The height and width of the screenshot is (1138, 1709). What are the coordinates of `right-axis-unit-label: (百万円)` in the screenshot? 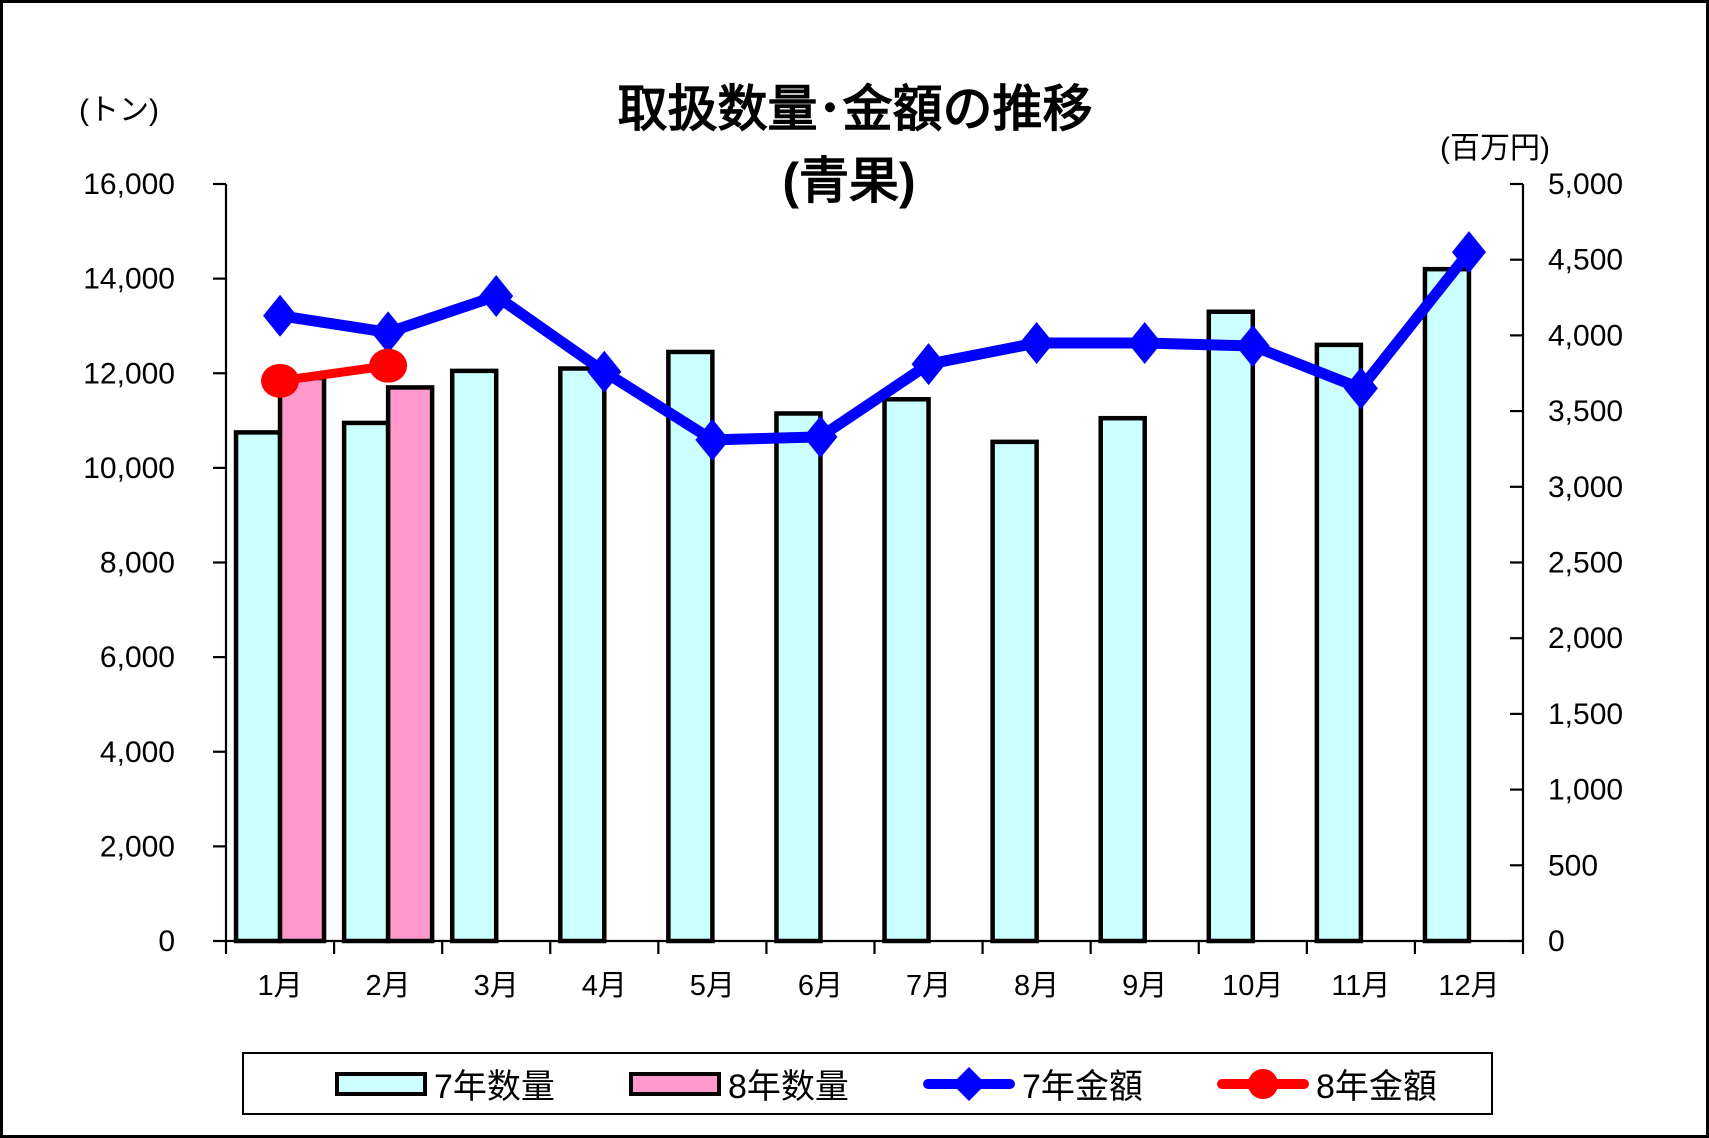 It's located at (1495, 148).